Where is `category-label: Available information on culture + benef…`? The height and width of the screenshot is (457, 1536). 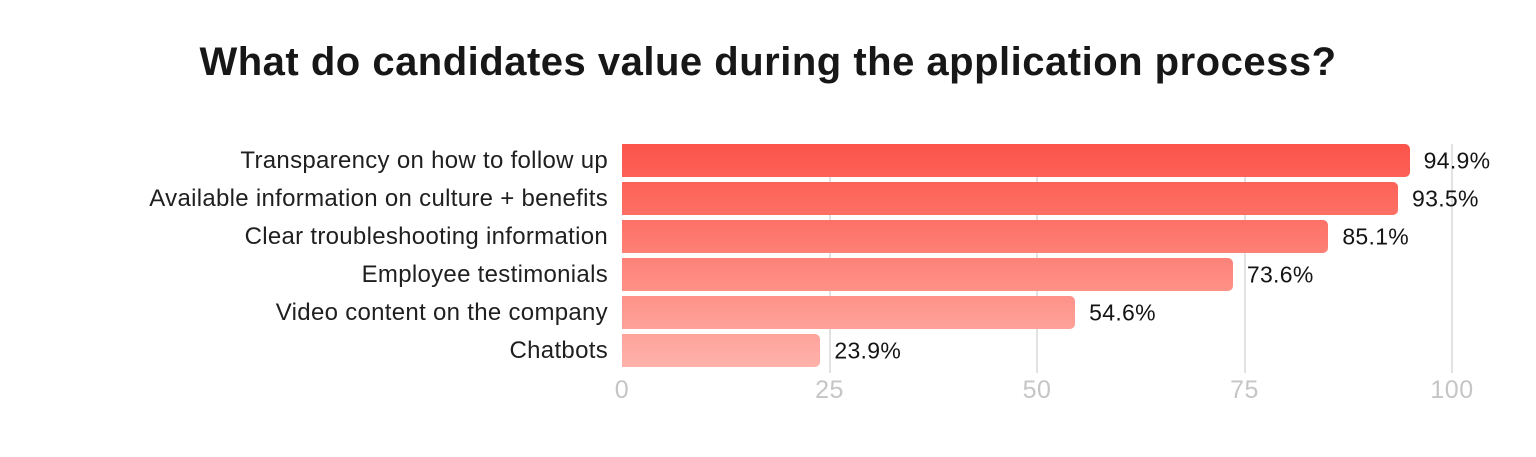 category-label: Available information on culture + benef… is located at coordinates (378, 198).